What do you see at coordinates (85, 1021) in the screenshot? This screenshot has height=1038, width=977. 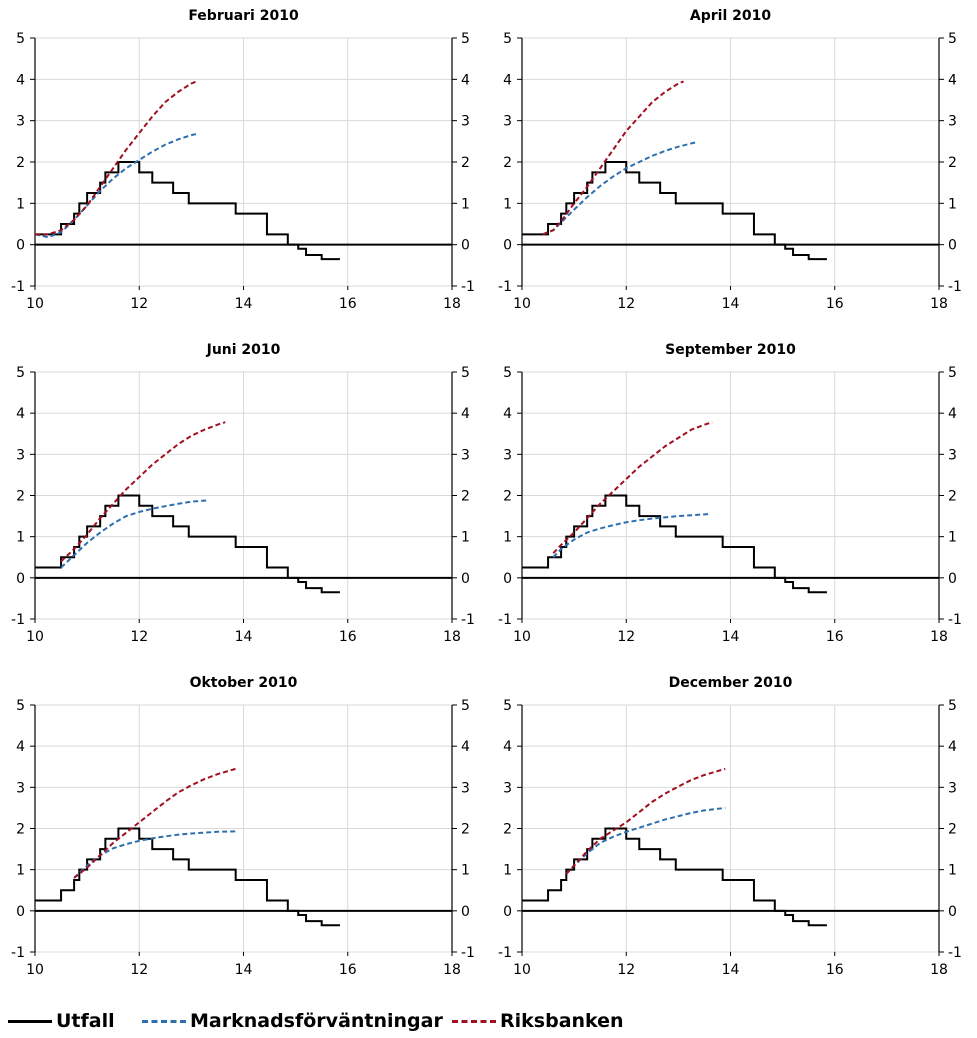 I see `legend-label-utfall: Utfall` at bounding box center [85, 1021].